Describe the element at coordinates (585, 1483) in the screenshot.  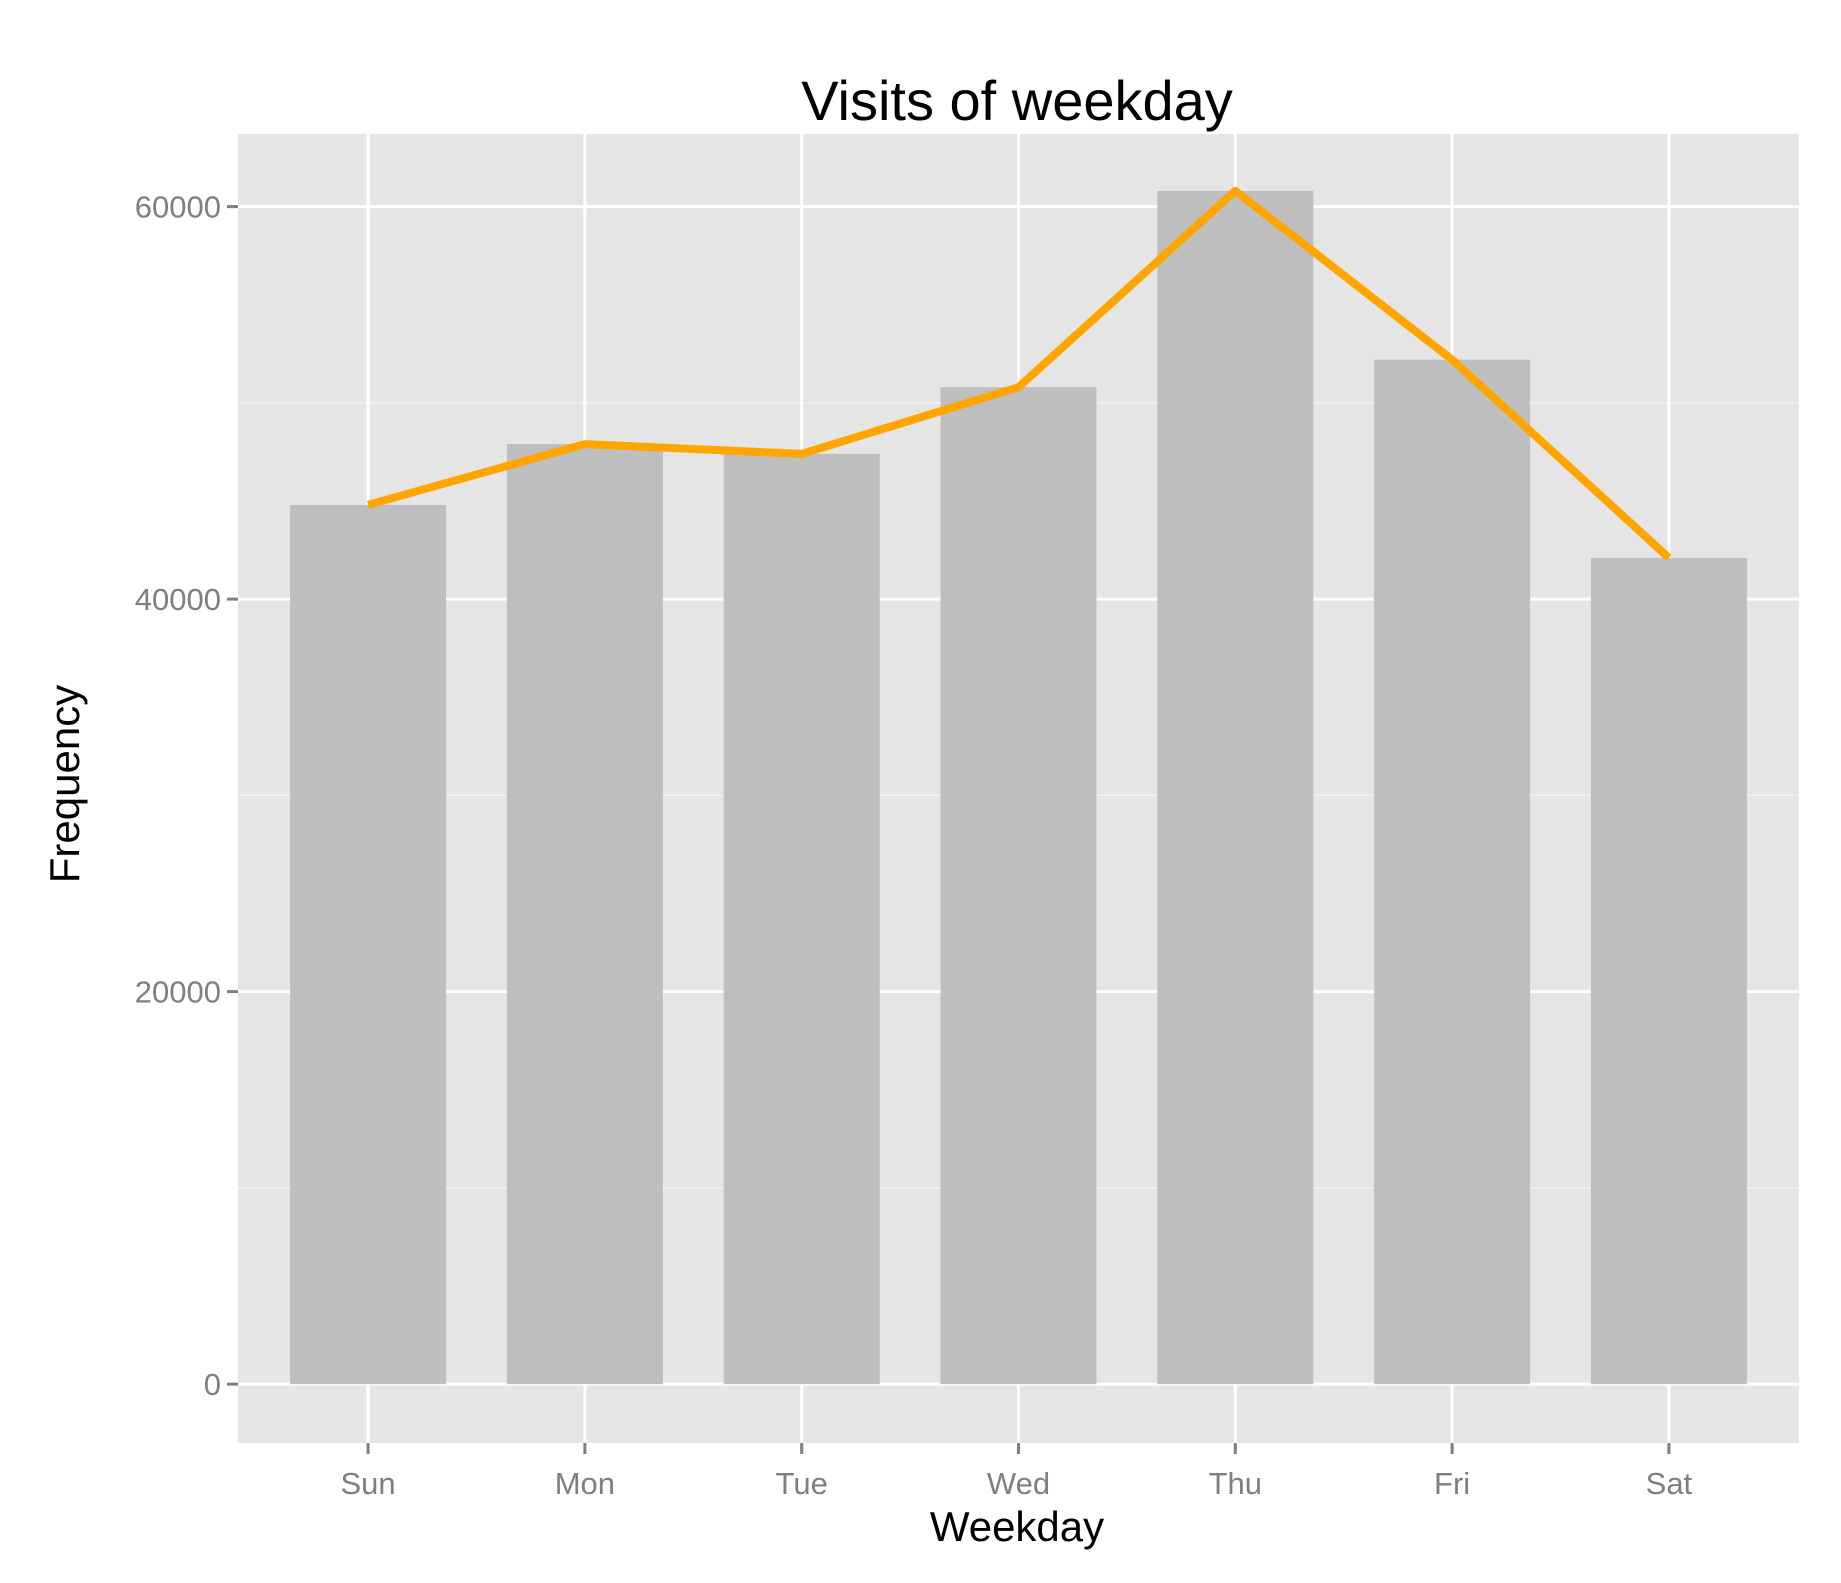
I see `x-tick-label: Mon` at that location.